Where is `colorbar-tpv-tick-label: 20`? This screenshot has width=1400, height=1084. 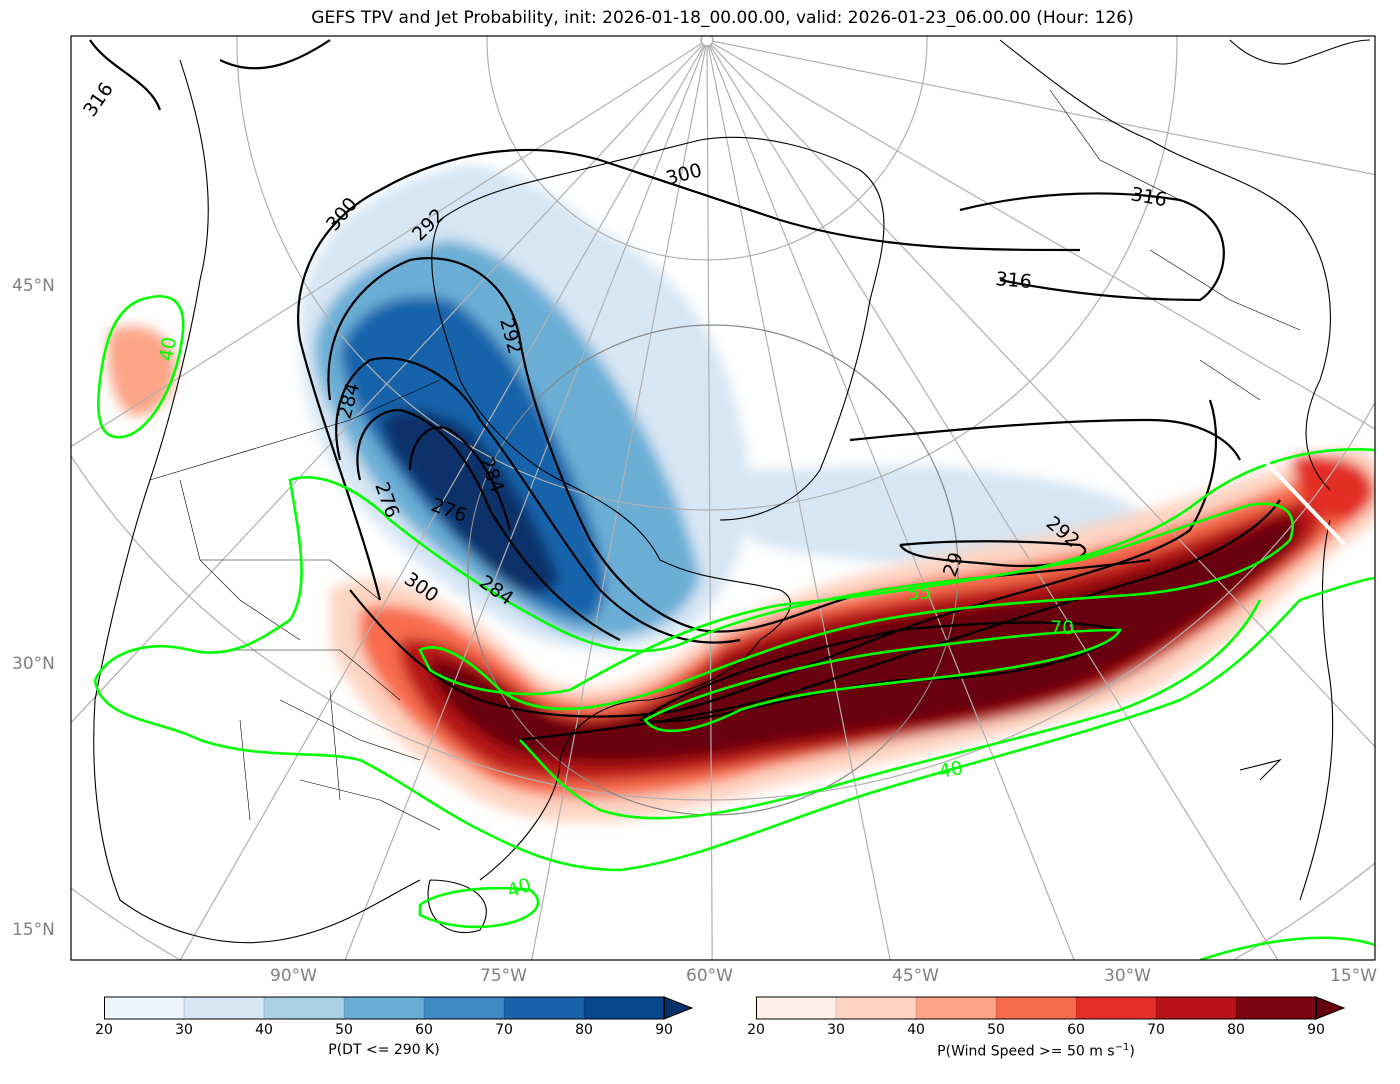
colorbar-tpv-tick-label: 20 is located at coordinates (104, 1030).